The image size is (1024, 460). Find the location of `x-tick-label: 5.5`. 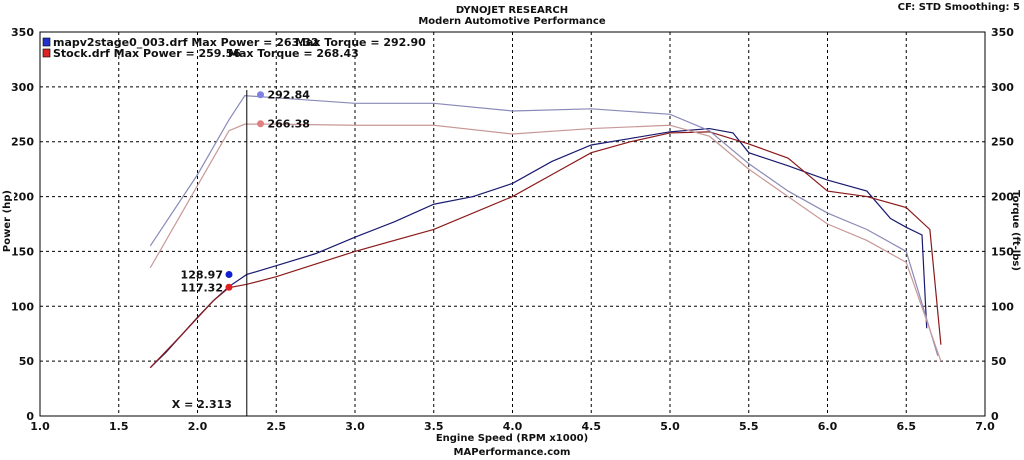

x-tick-label: 5.5 is located at coordinates (749, 426).